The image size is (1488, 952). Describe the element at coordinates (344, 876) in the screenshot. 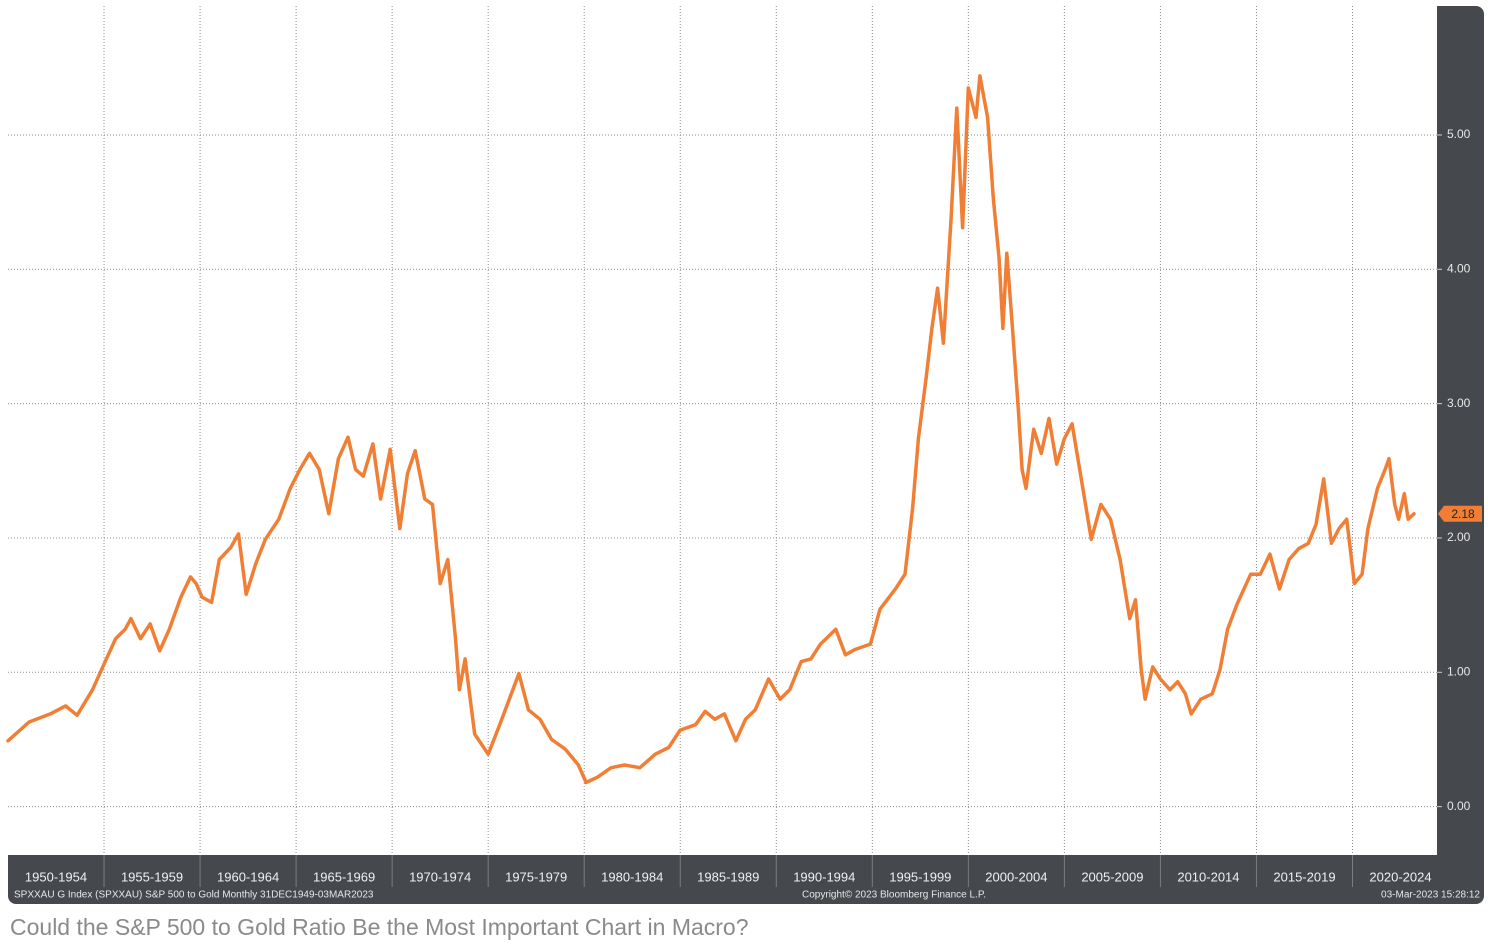

I see `x-tick-label: 1965-1969` at that location.